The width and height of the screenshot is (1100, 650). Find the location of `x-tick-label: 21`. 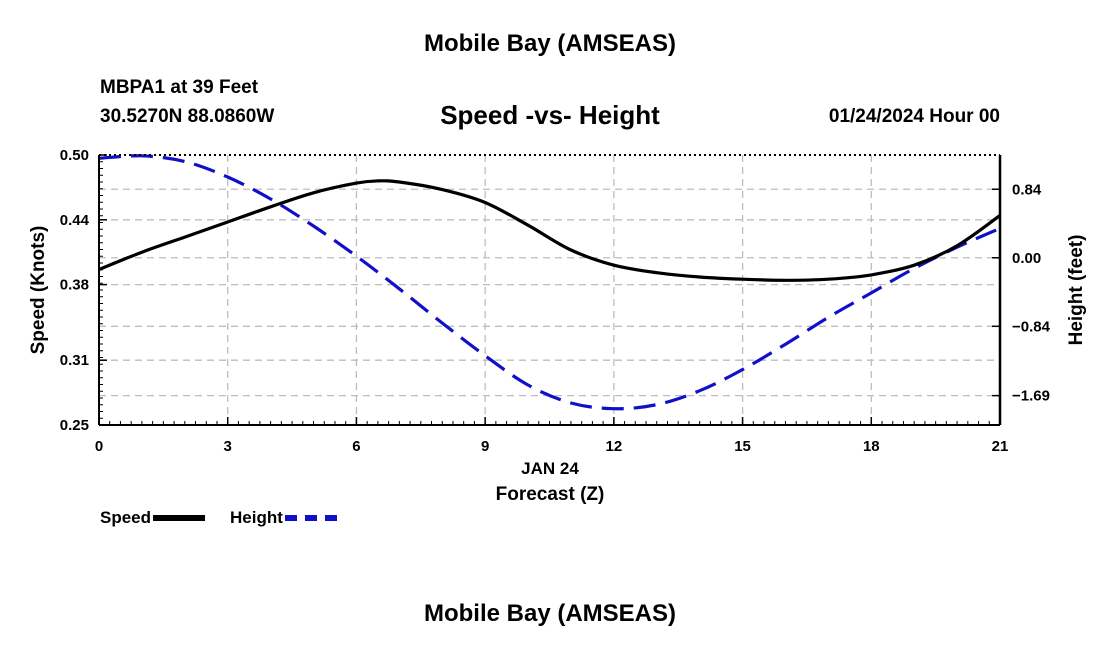

x-tick-label: 21 is located at coordinates (1000, 446).